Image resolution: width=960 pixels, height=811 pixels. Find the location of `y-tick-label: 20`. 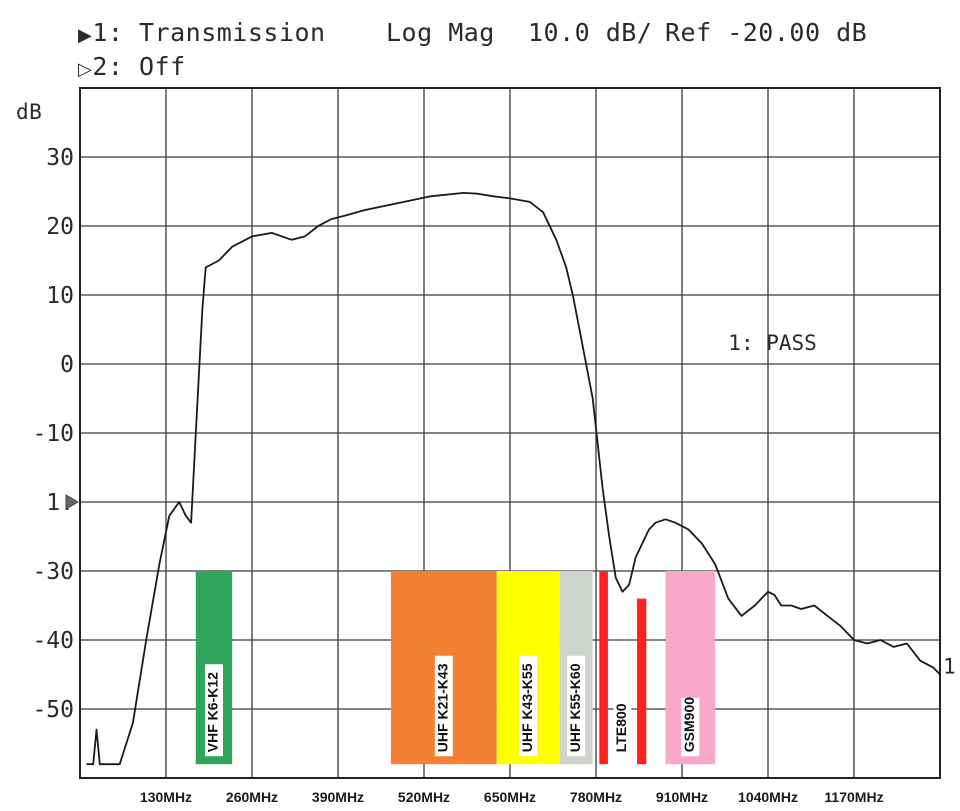

y-tick-label: 20 is located at coordinates (60, 227).